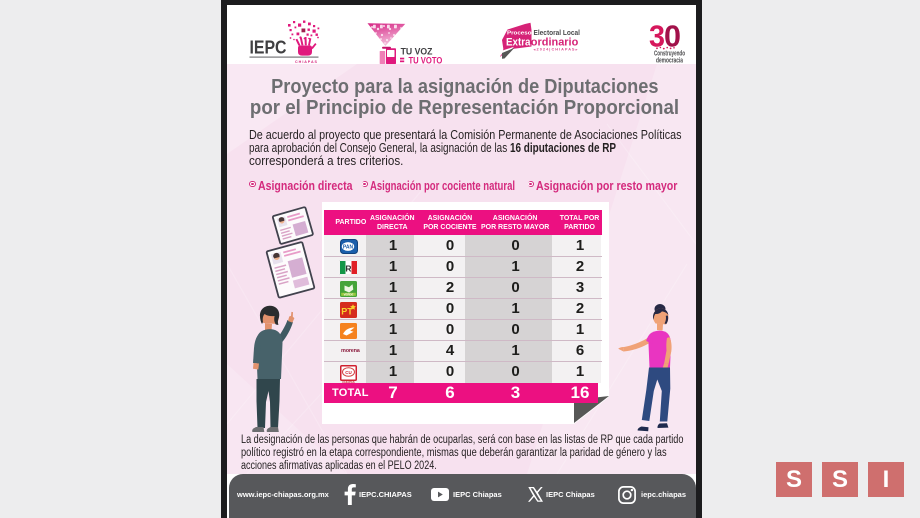  I want to click on svg-text: R, so click(348, 268).